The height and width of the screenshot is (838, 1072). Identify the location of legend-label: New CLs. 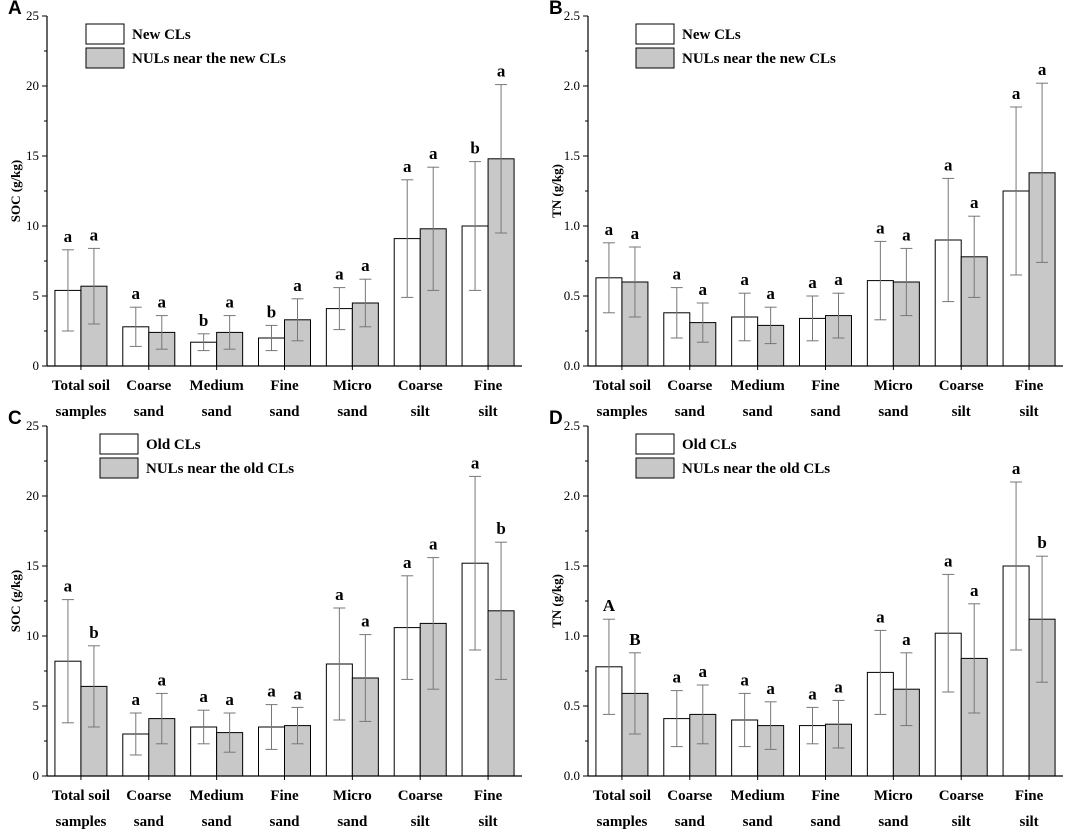
(711, 35).